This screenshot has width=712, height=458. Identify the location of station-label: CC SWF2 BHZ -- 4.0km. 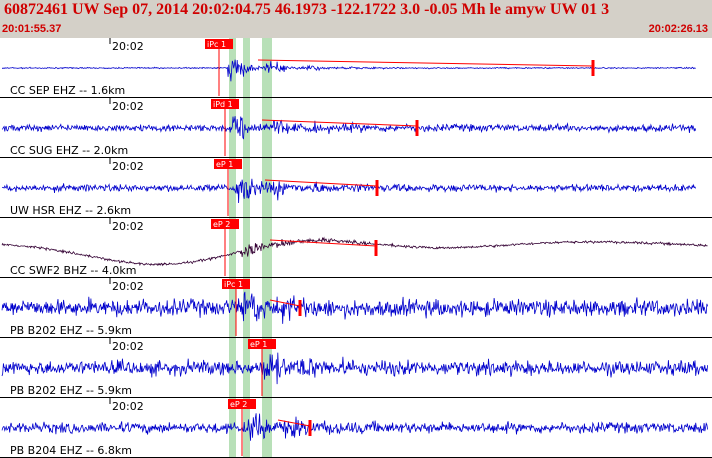
(73, 270).